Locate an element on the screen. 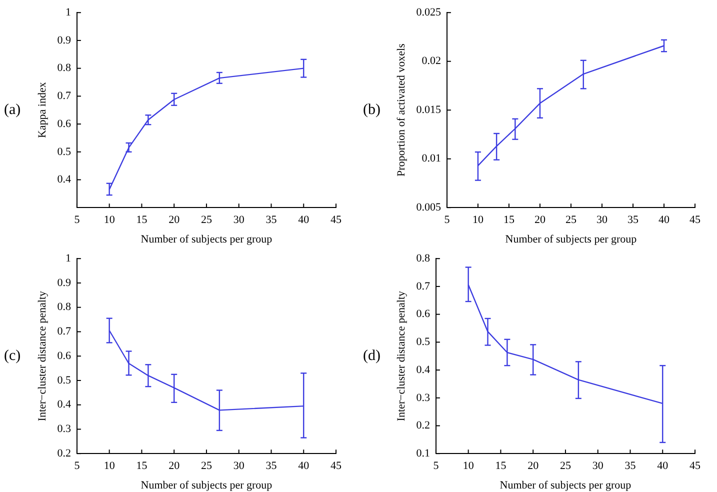  text: (d) is located at coordinates (371, 356).